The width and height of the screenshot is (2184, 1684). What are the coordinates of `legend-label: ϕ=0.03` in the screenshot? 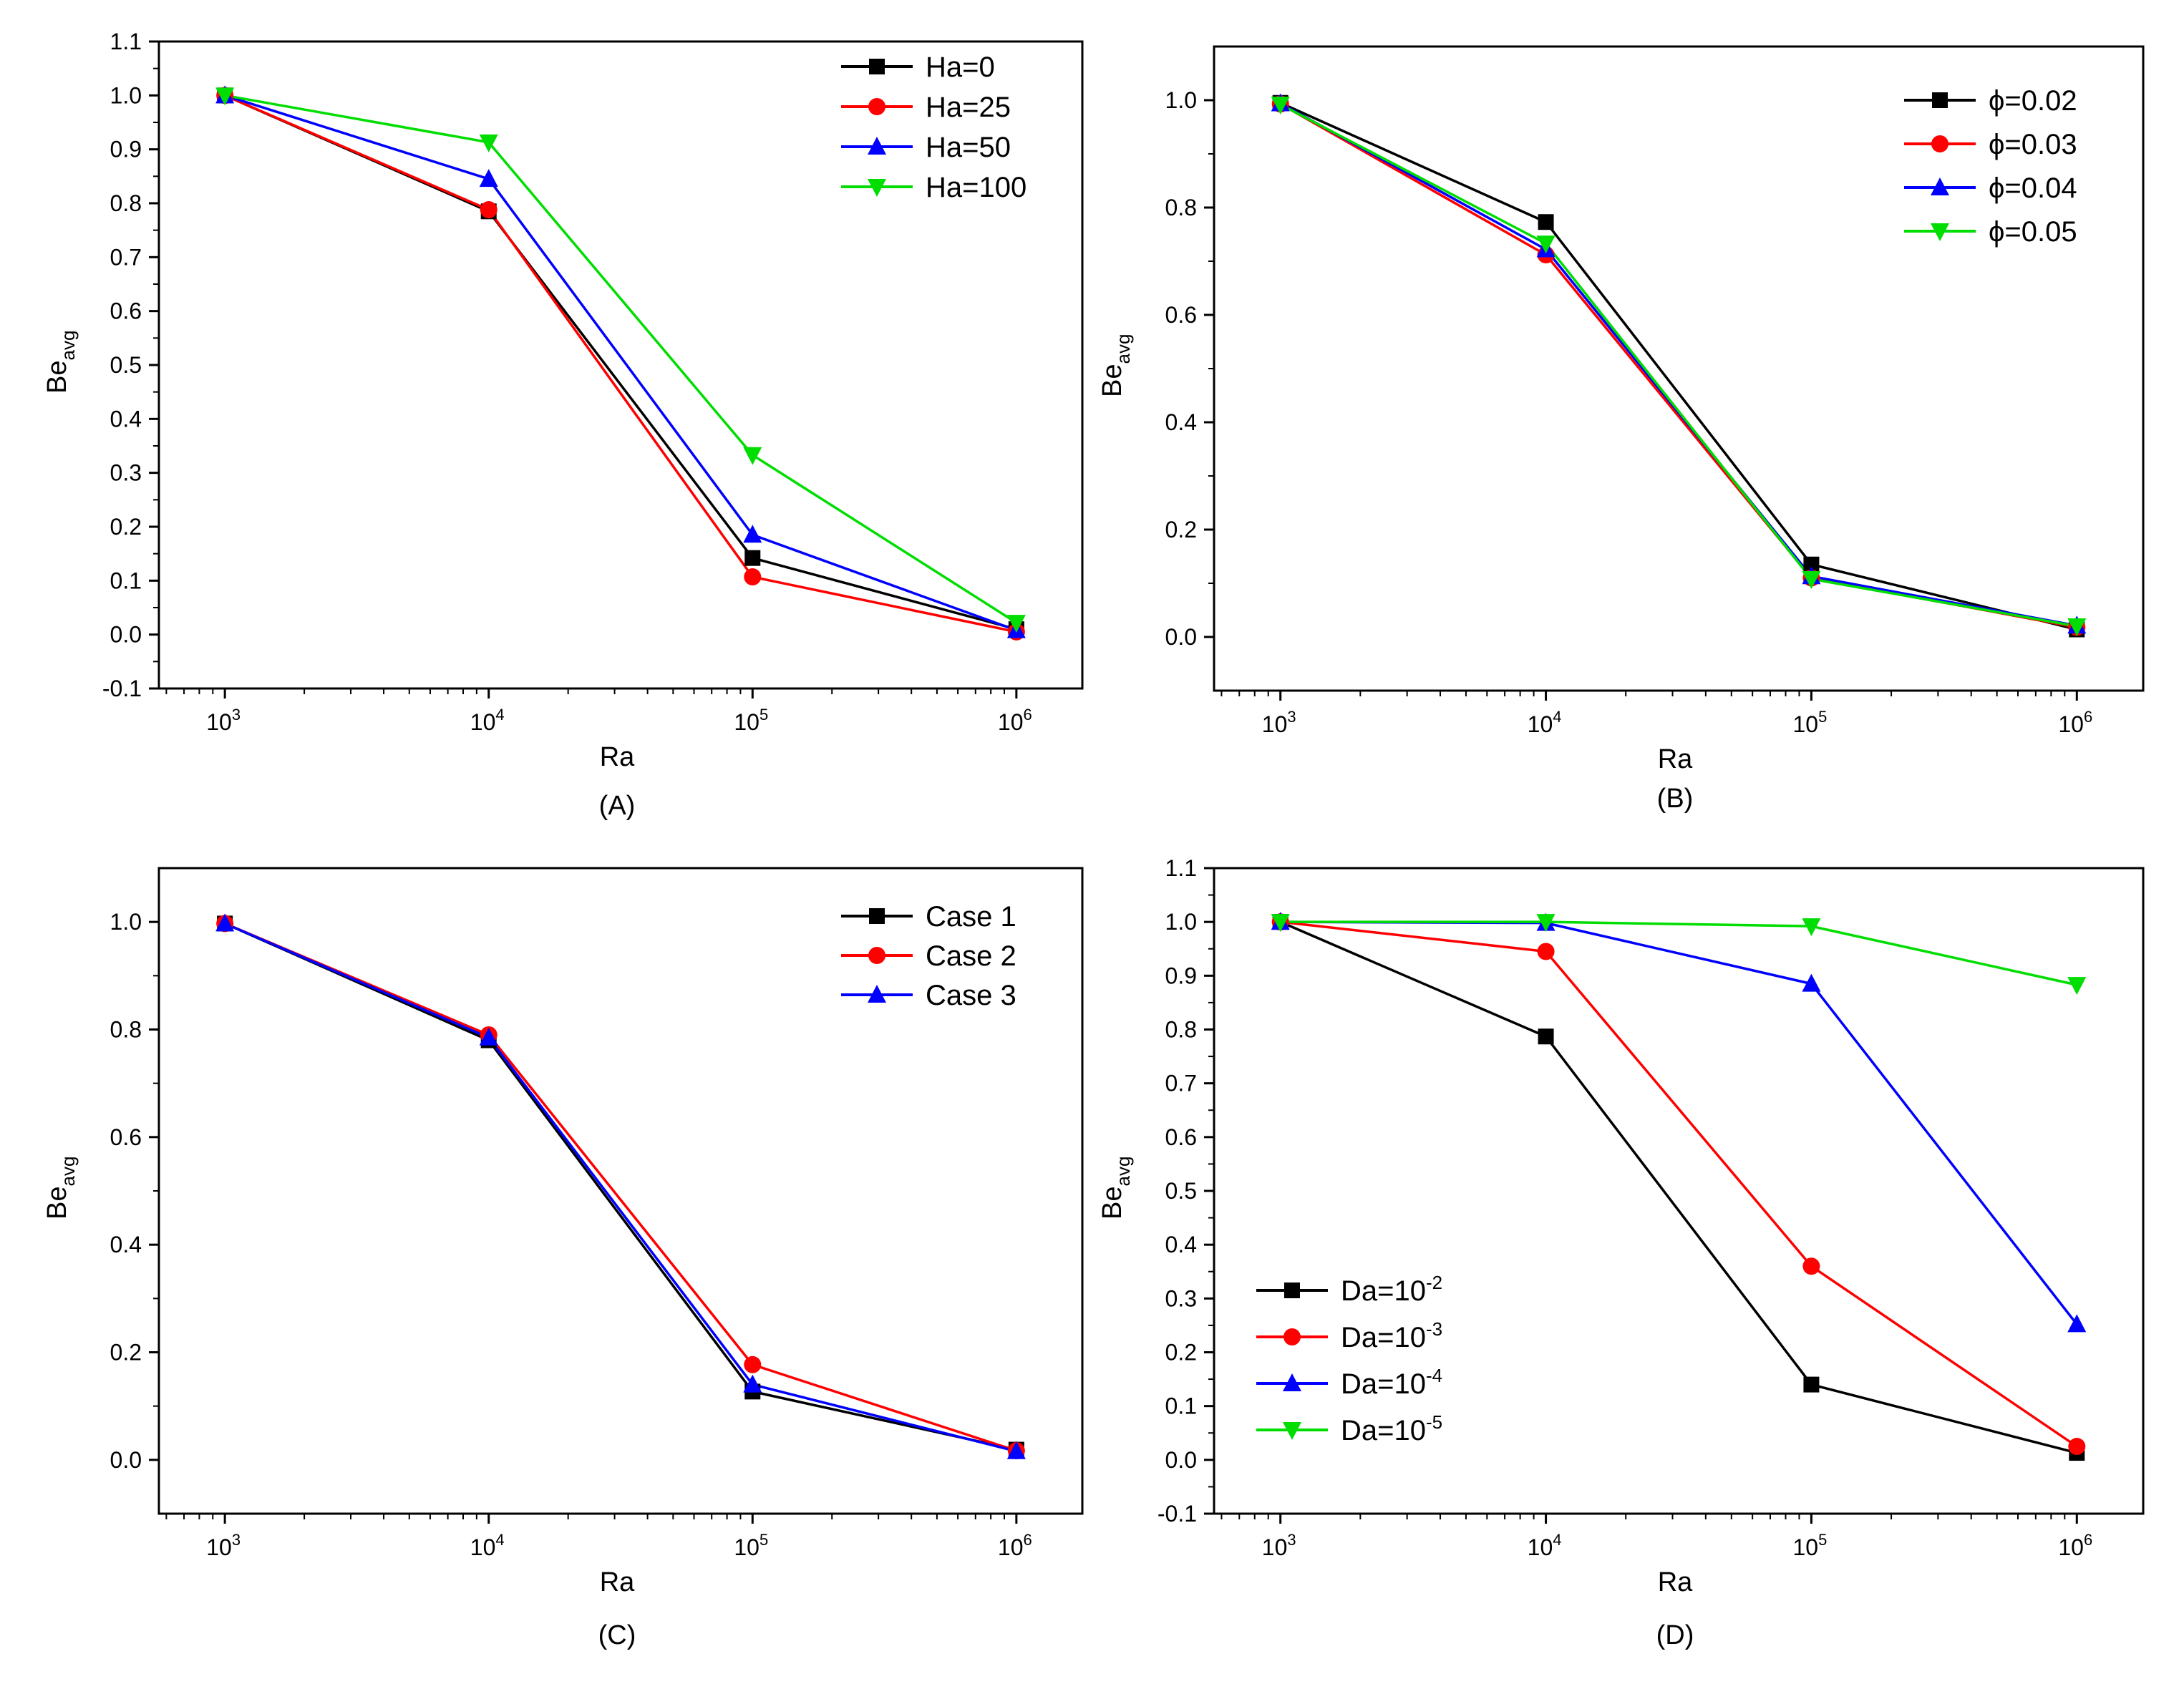 It's located at (2033, 144).